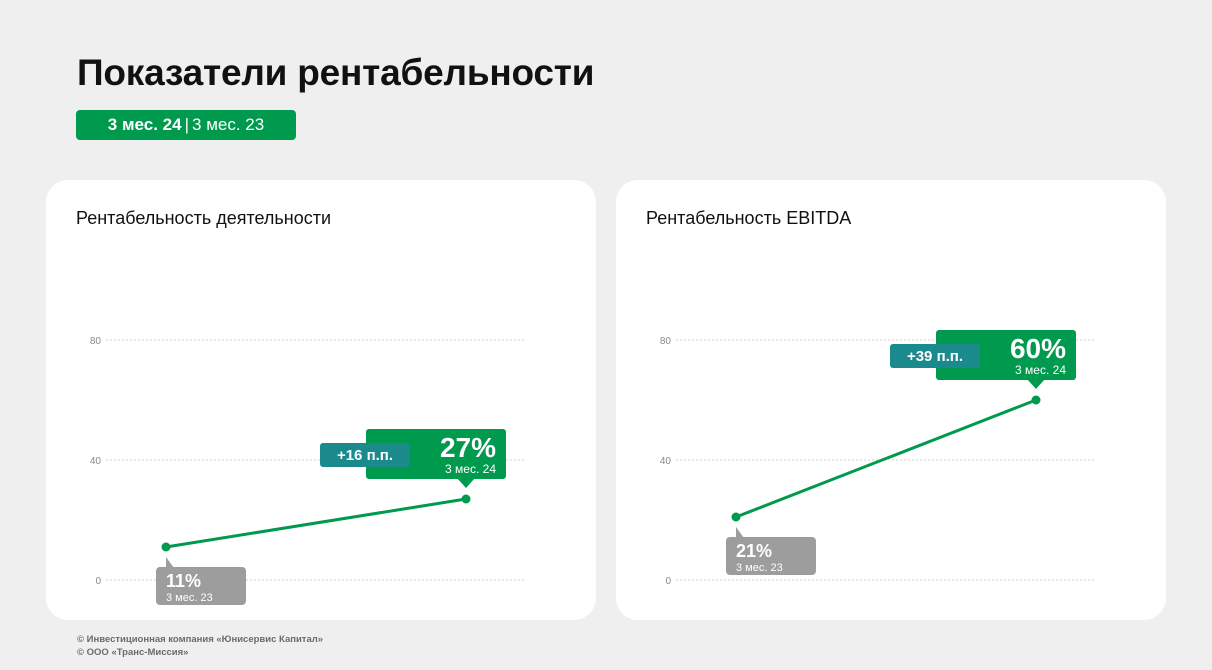  I want to click on start-value-callout: 11%3 мес. 23, so click(201, 581).